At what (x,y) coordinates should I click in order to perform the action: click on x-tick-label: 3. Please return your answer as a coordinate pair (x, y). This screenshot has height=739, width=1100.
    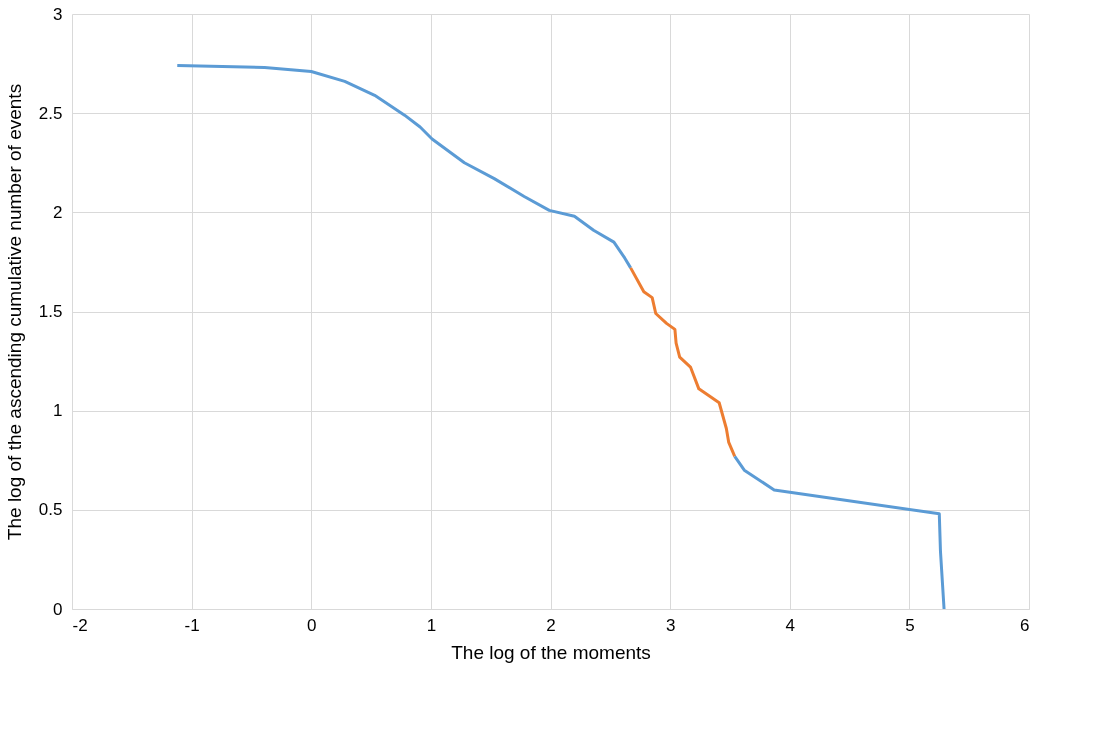
    Looking at the image, I should click on (670, 625).